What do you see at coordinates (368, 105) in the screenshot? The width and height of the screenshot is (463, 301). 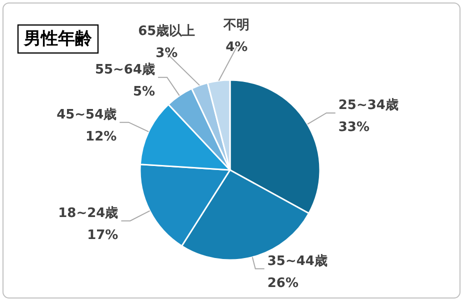 I see `slice-label: 25~34歳` at bounding box center [368, 105].